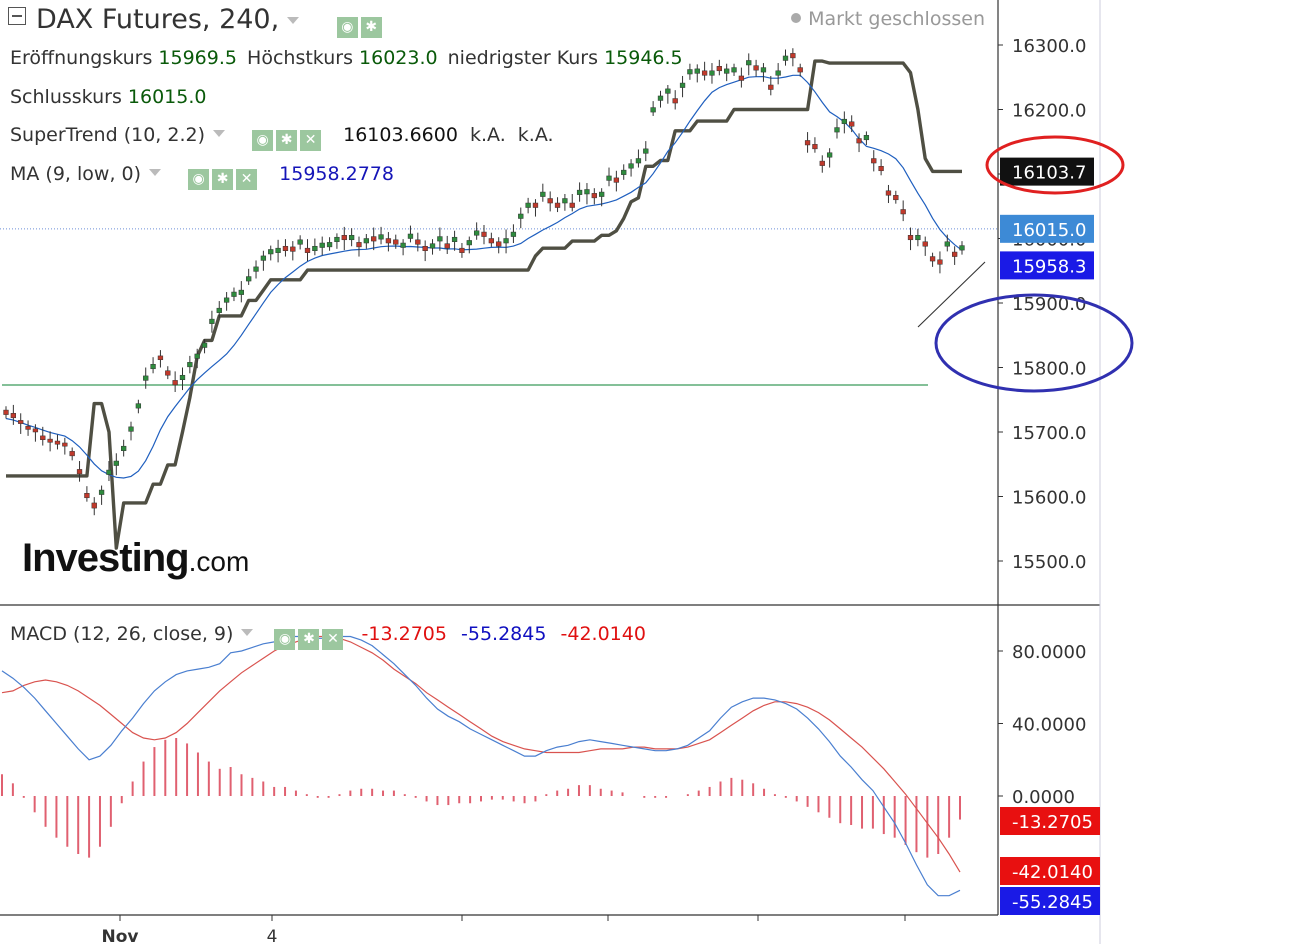  What do you see at coordinates (488, 135) in the screenshot?
I see `supertrend-extra-1: k.A.` at bounding box center [488, 135].